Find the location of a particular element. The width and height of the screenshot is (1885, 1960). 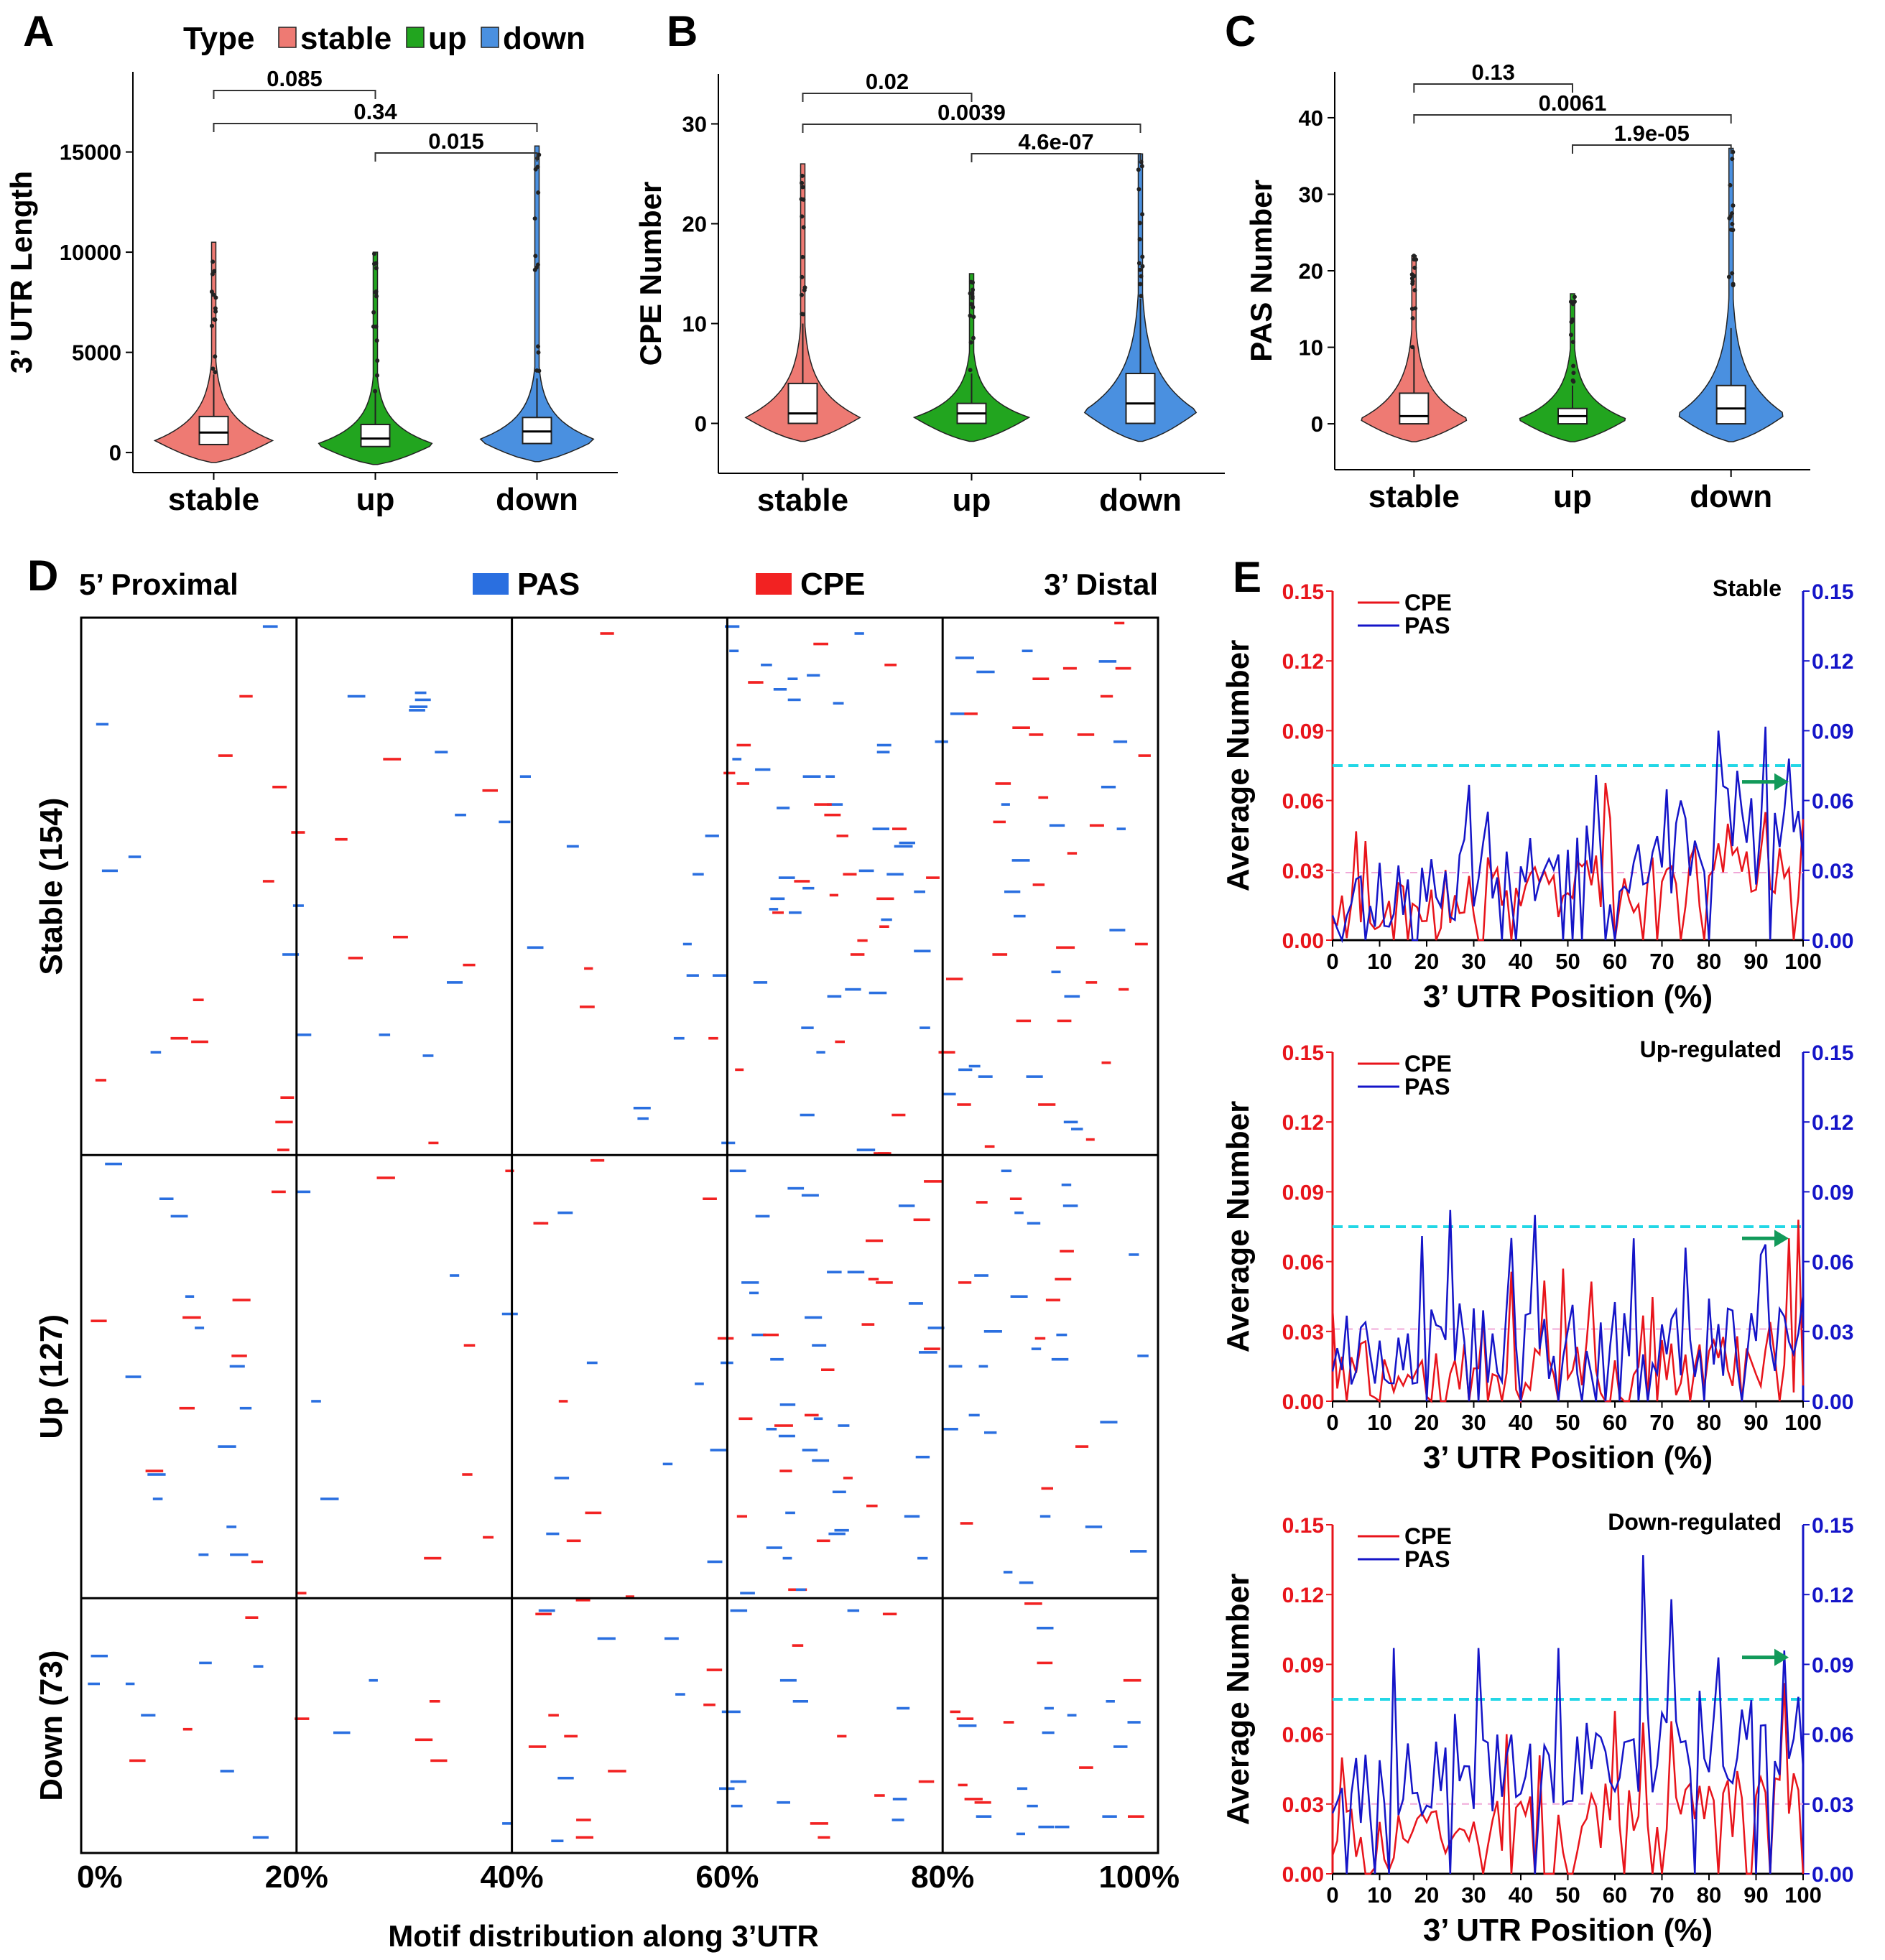

violin-stable is located at coordinates (214, 352).